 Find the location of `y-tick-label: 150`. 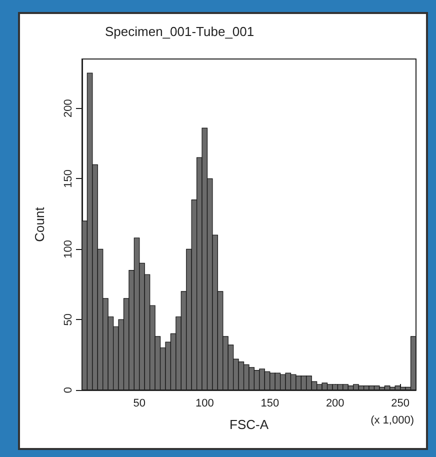

y-tick-label: 150 is located at coordinates (68, 179).